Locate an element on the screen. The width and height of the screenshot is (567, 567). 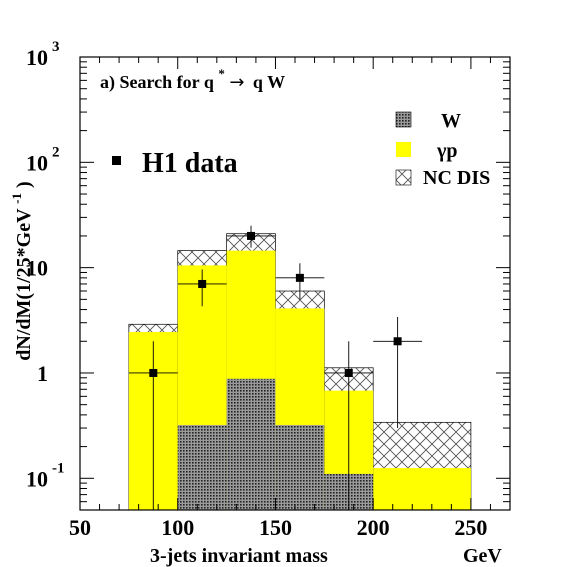
legend-swatch-w is located at coordinates (403, 119).